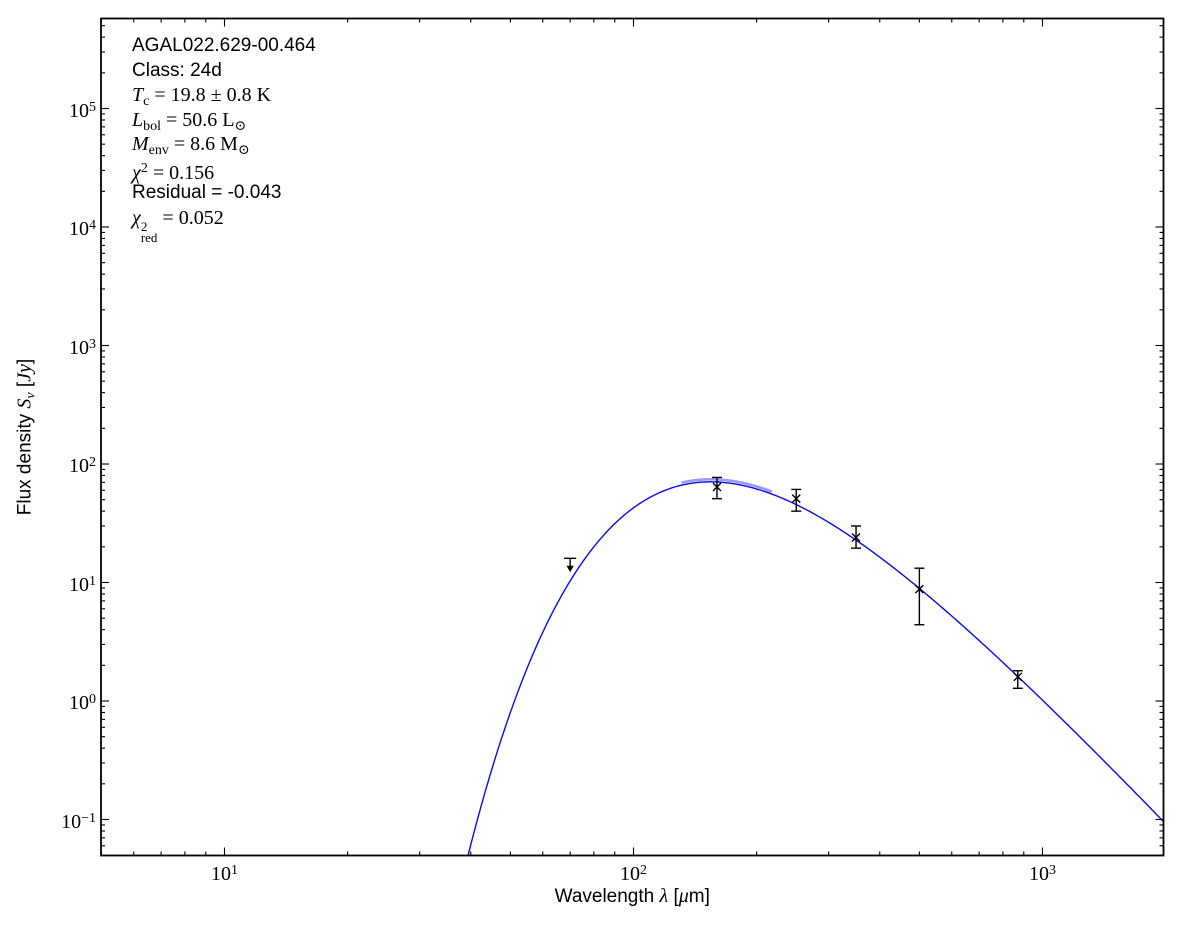 Image resolution: width=1200 pixels, height=933 pixels. What do you see at coordinates (82, 347) in the screenshot?
I see `y-tick-label-1e3: 10³` at bounding box center [82, 347].